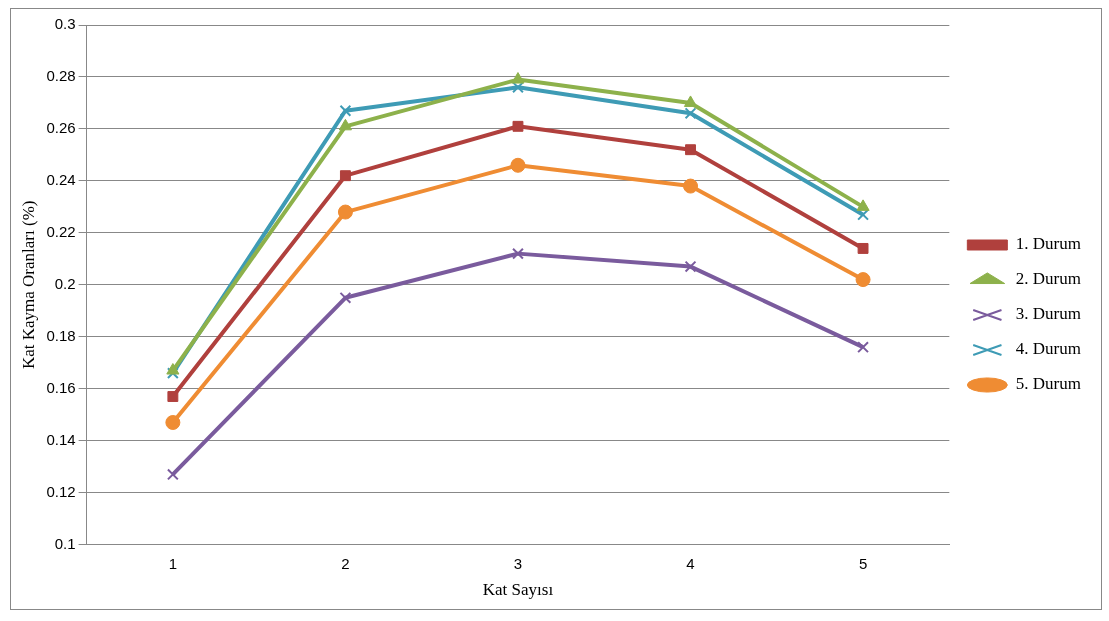  I want to click on y-tick-label: 0.3, so click(65, 24).